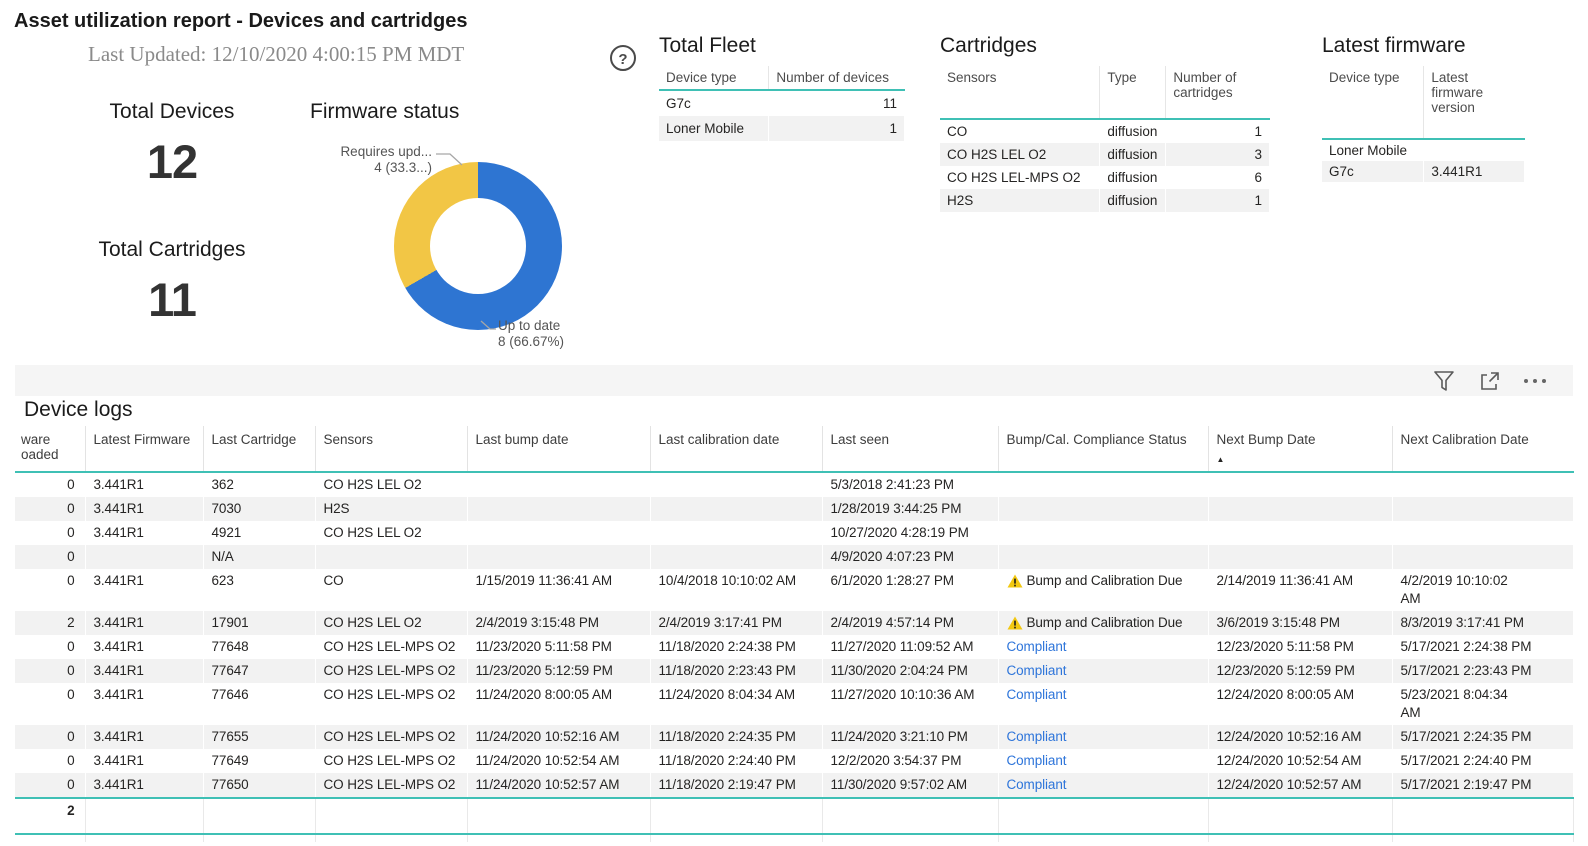 This screenshot has width=1588, height=846. What do you see at coordinates (259, 449) in the screenshot?
I see `column-header-last-cartridge: Last Cartridge` at bounding box center [259, 449].